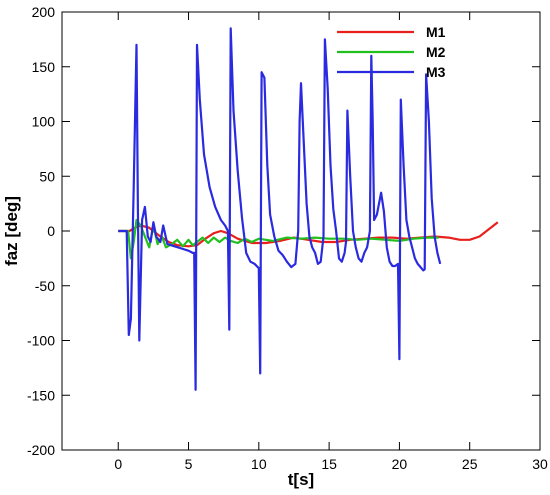  I want to click on x-tick-label: 20, so click(400, 464).